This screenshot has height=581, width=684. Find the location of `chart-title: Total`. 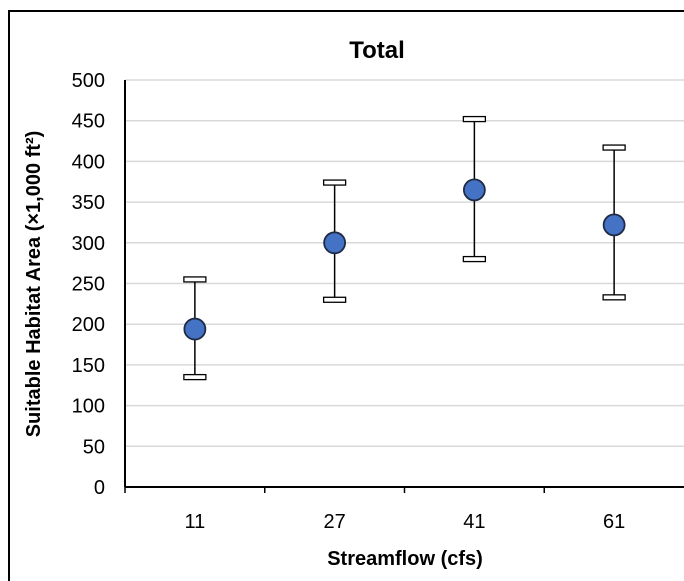

chart-title: Total is located at coordinates (377, 50).